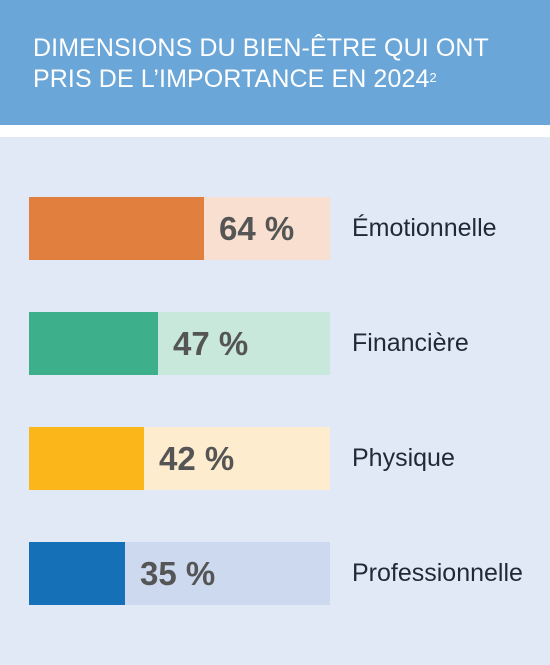 The image size is (550, 665). I want to click on bar-value-label: 35 %, so click(178, 573).